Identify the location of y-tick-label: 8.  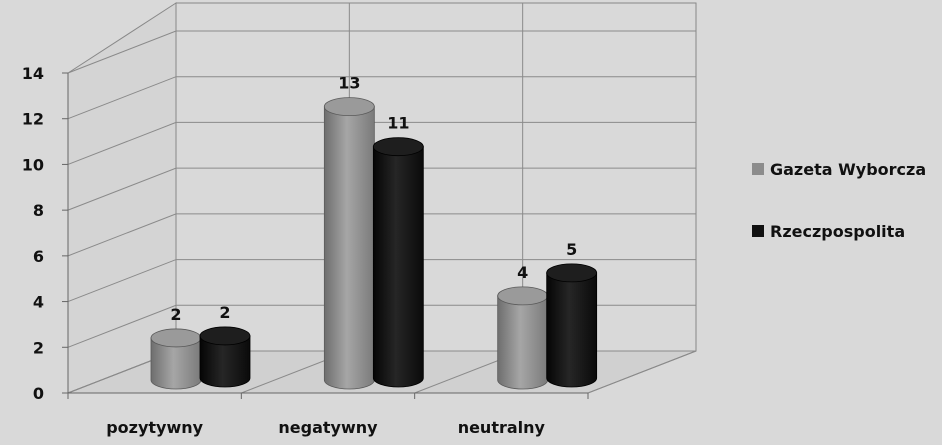
(38, 210).